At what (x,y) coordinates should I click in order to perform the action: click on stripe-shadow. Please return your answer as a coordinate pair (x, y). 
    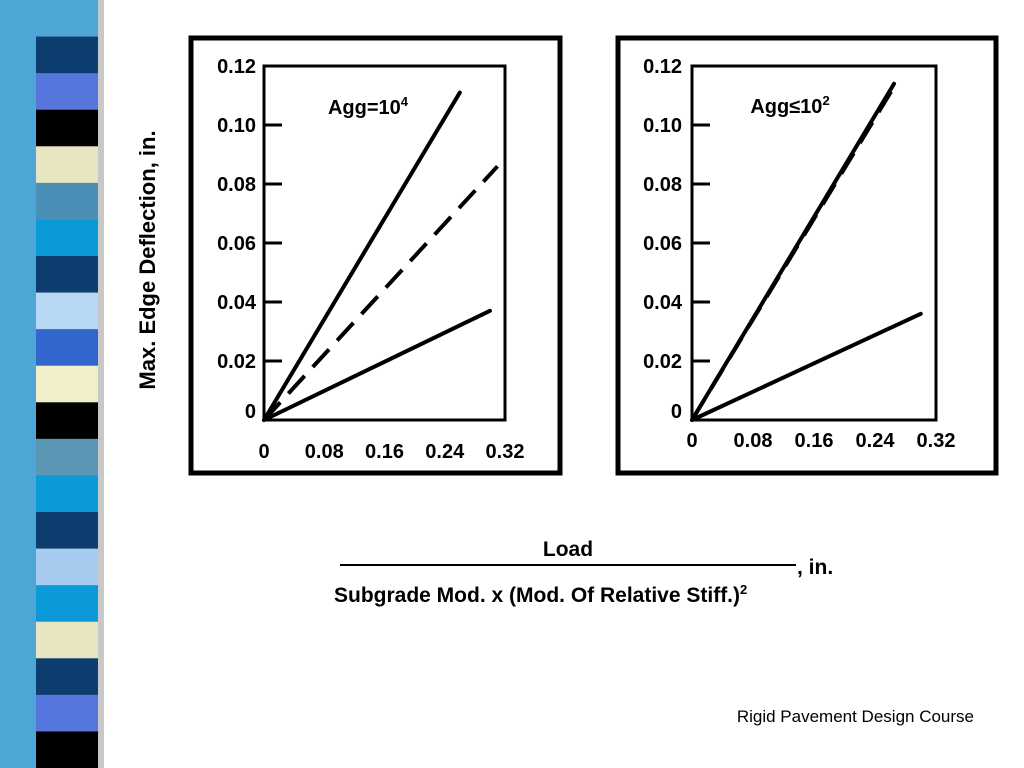
    Looking at the image, I should click on (101, 384).